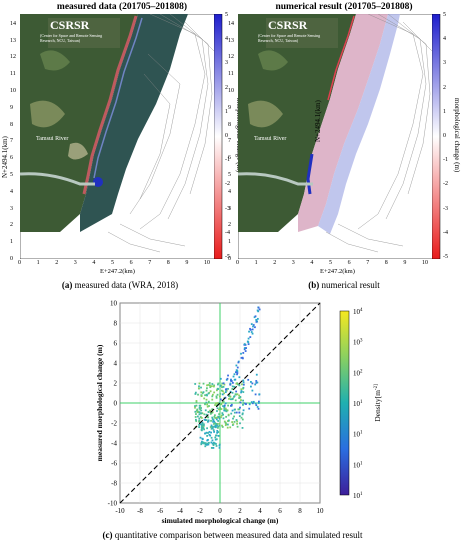 The image size is (465, 550). Describe the element at coordinates (444, 111) in the screenshot. I see `panel-b-colorbar-tick-label: 1` at that location.